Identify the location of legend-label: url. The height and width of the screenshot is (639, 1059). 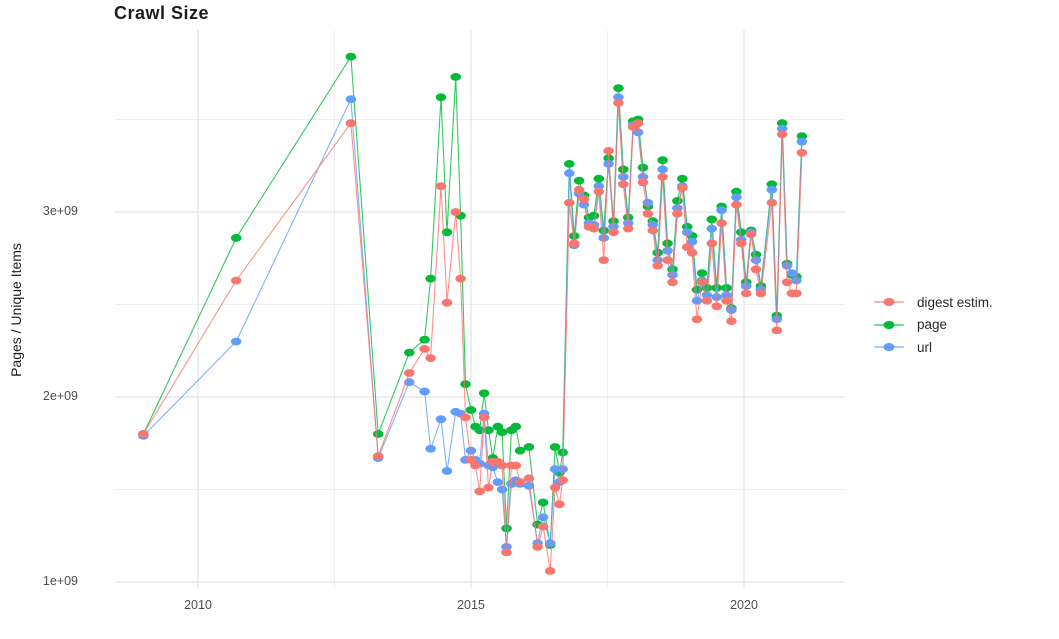
(925, 347).